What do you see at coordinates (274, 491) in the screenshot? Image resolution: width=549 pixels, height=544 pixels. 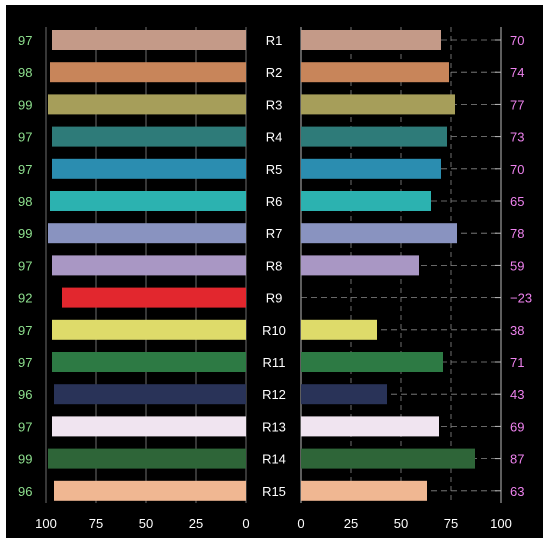 I see `category-label: R15` at bounding box center [274, 491].